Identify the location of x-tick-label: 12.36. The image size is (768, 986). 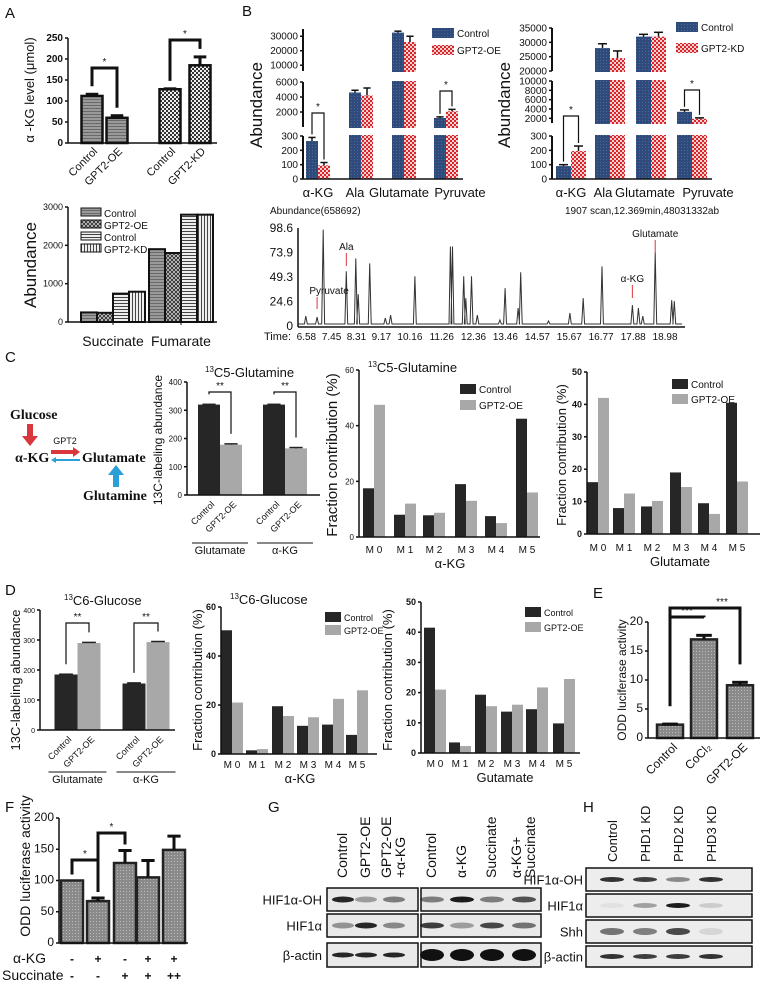
(473, 337).